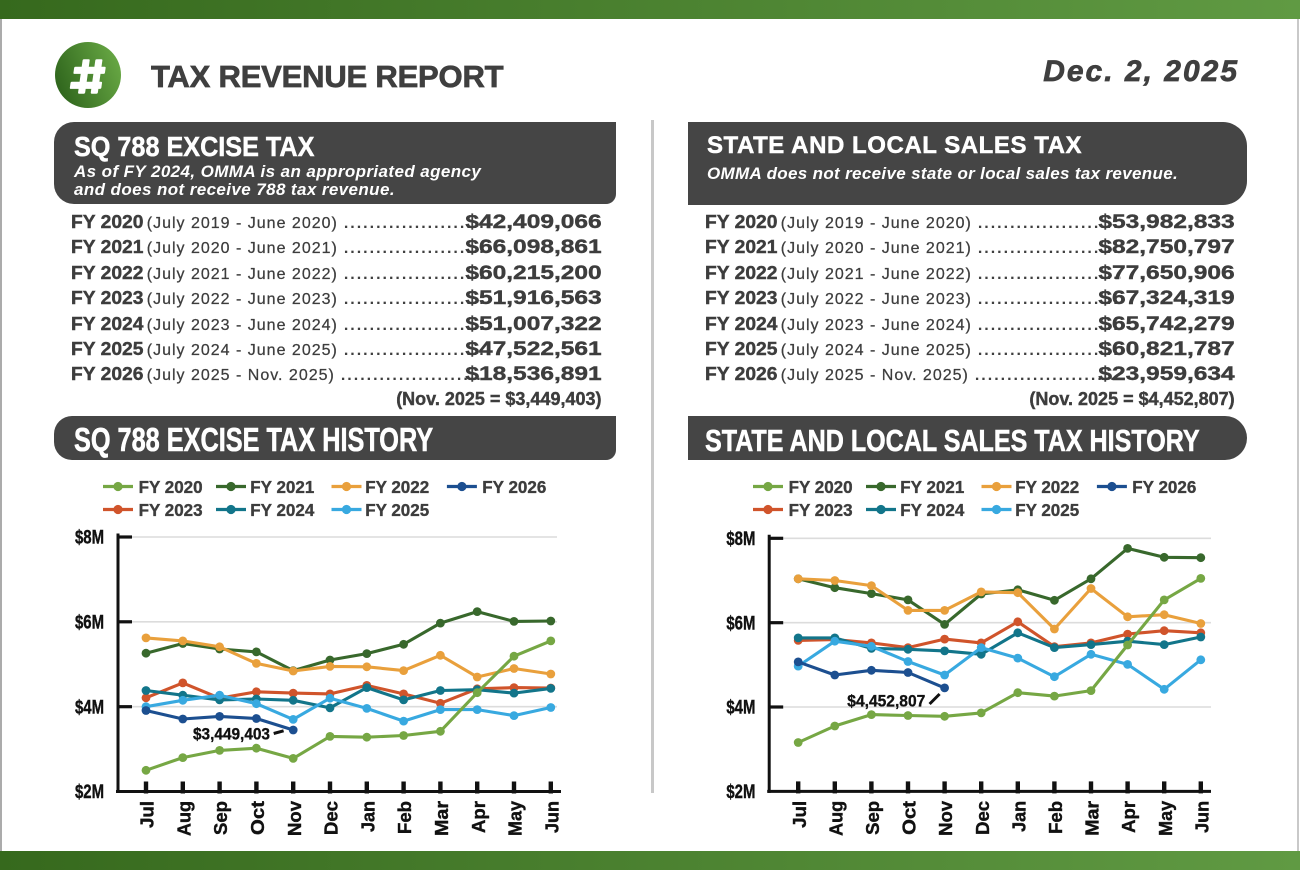 This screenshot has width=1300, height=870. I want to click on svg-text: $4,452,807, so click(886, 701).